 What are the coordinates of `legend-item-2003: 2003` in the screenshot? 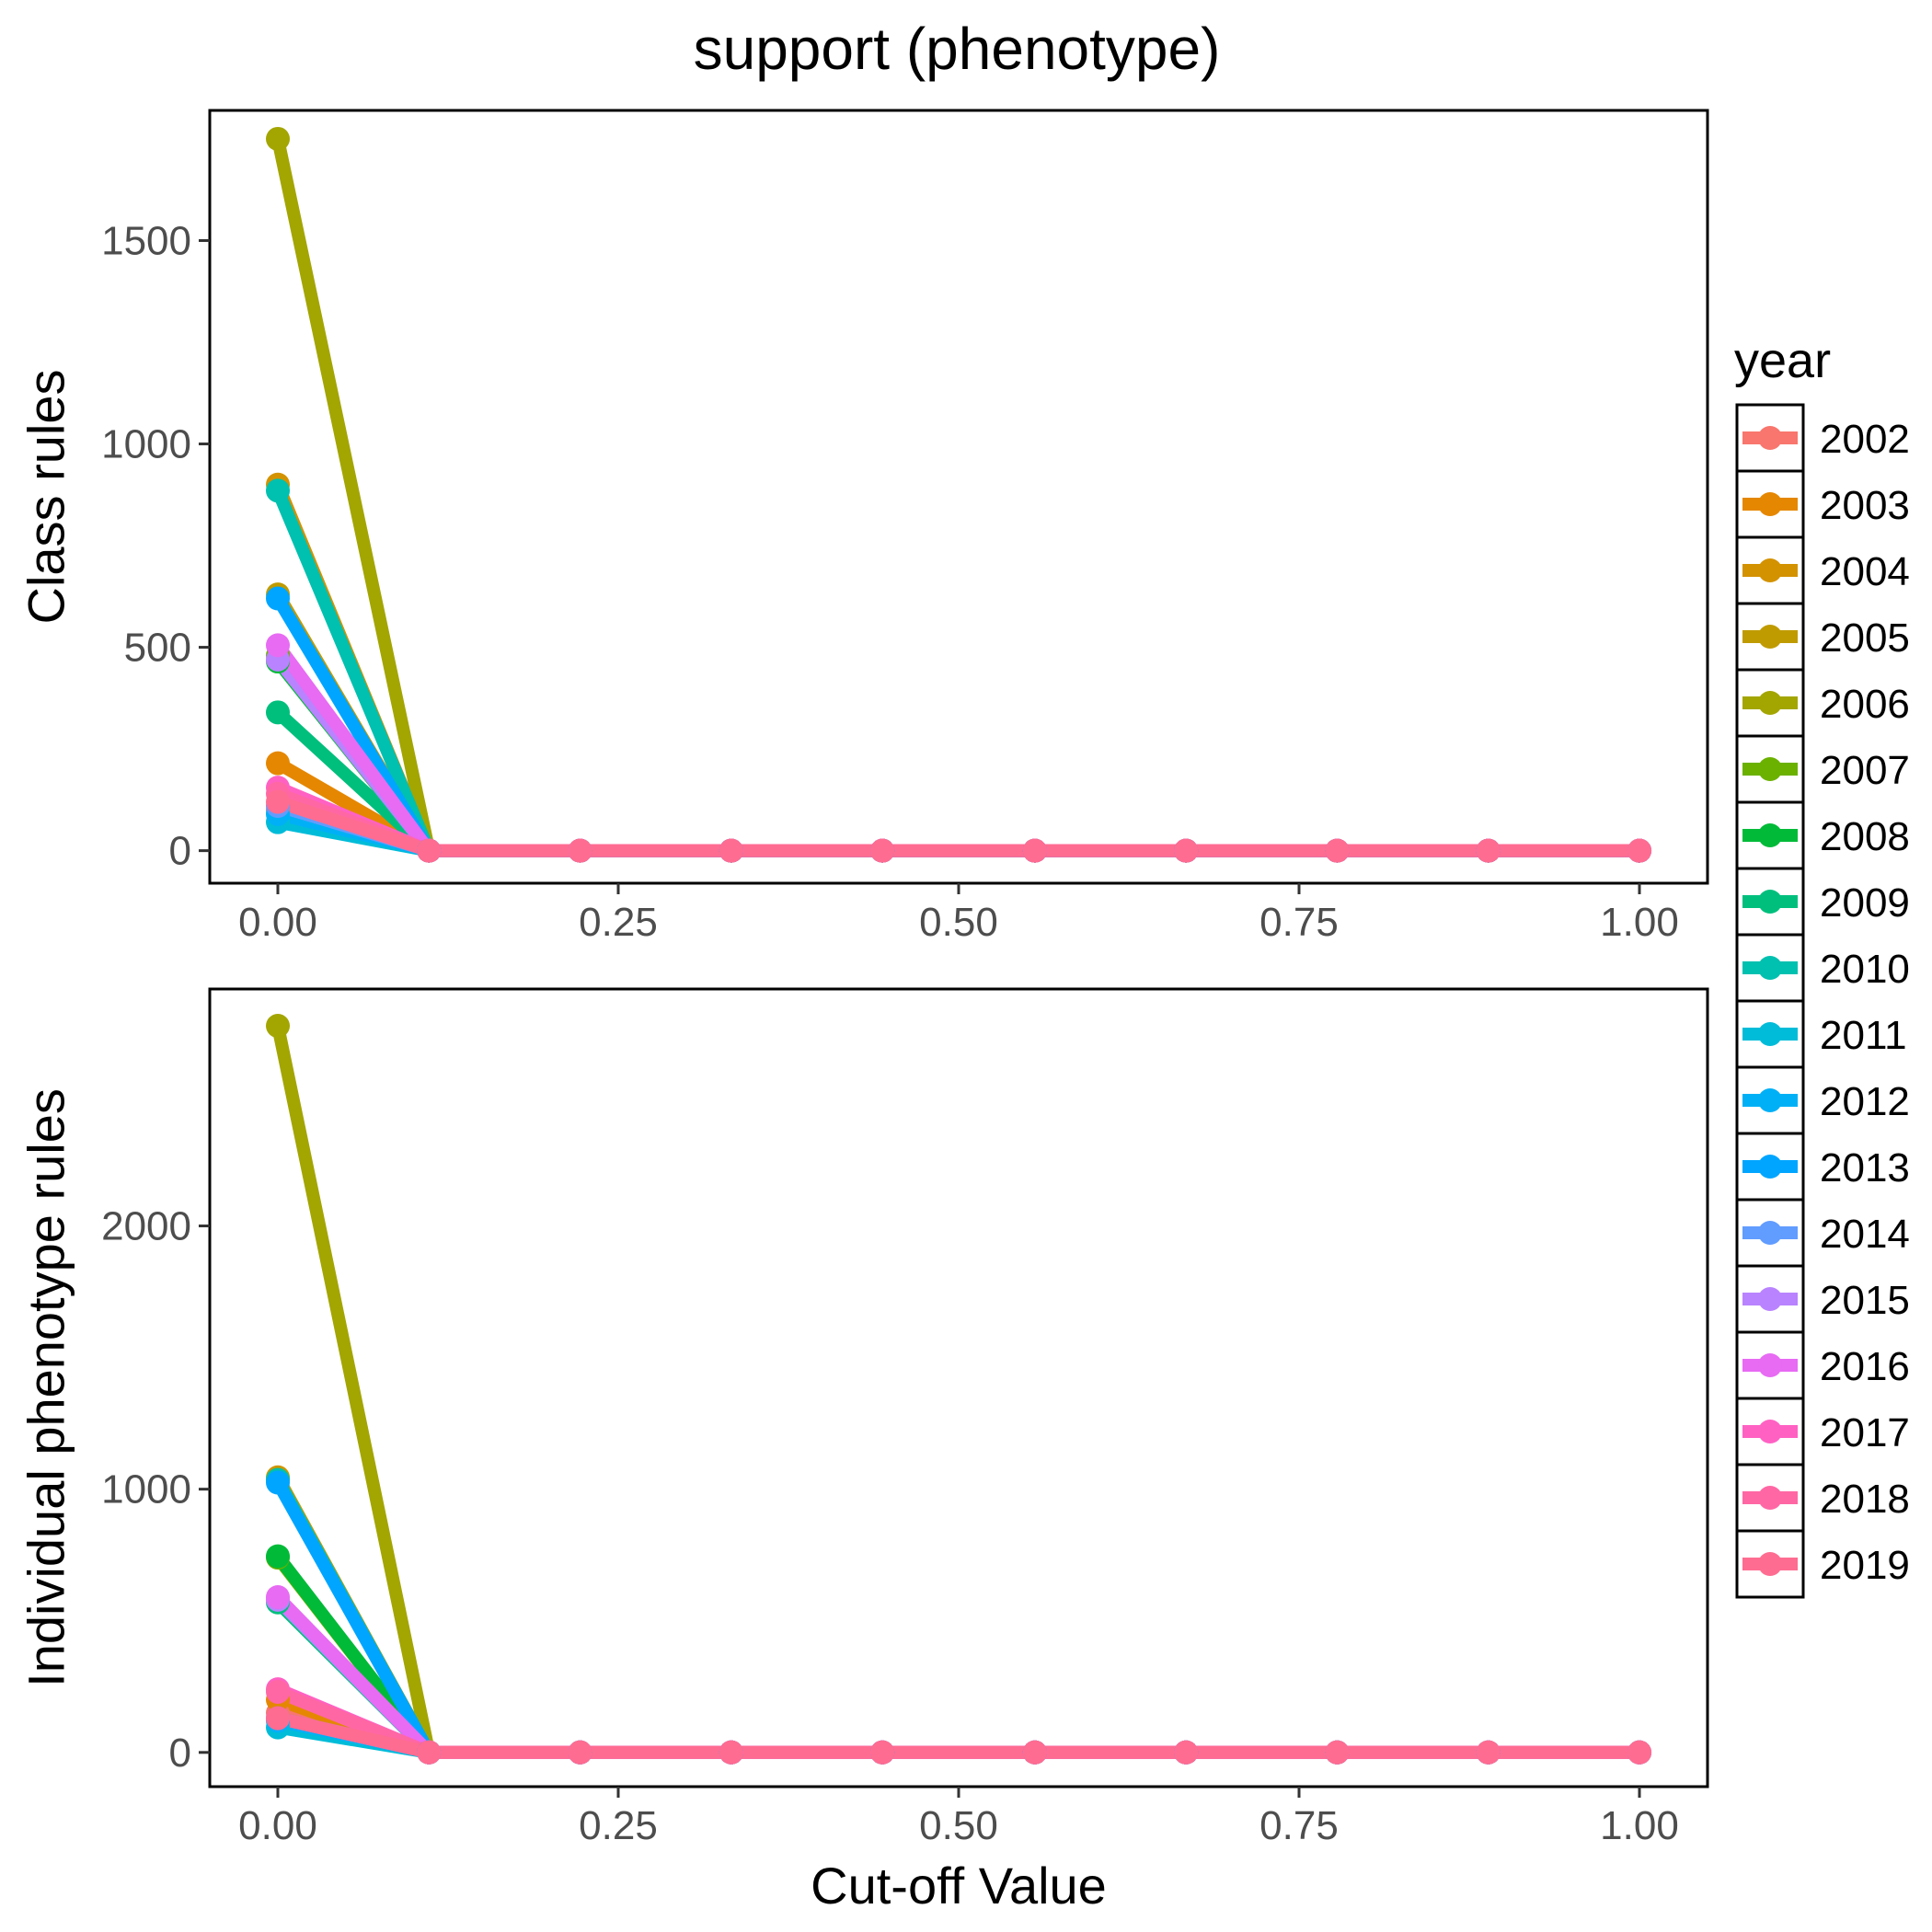 It's located at (1822, 504).